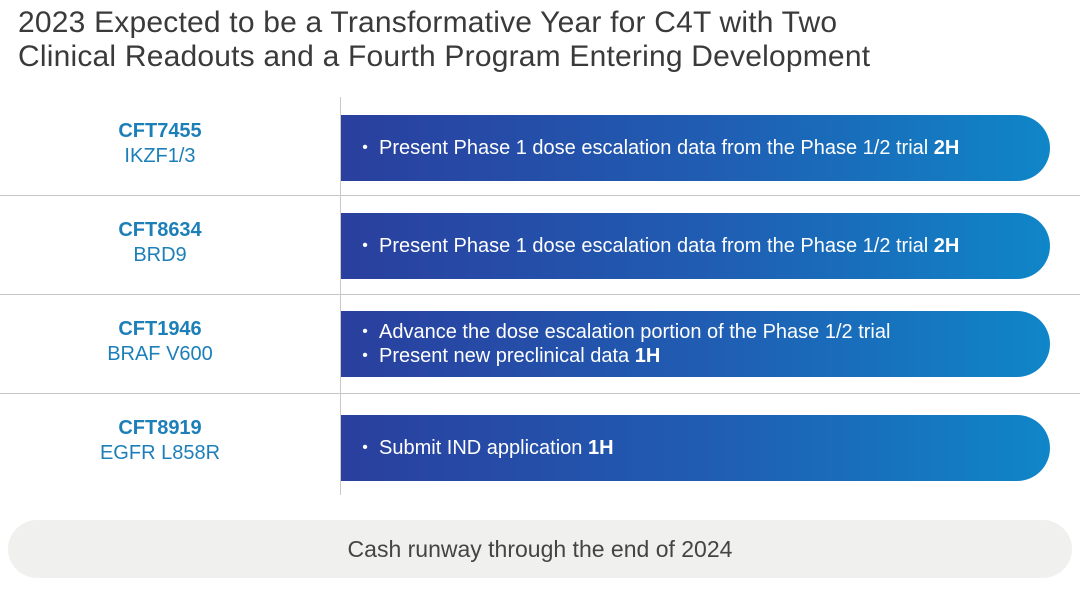 Image resolution: width=1080 pixels, height=591 pixels. What do you see at coordinates (160, 428) in the screenshot?
I see `program-code: CFT8919` at bounding box center [160, 428].